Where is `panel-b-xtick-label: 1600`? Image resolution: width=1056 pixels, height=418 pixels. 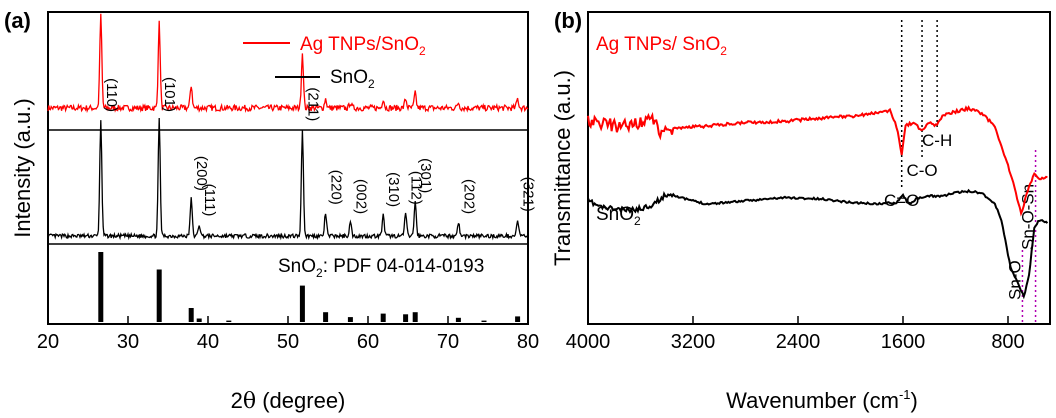
panel-b-xtick-label: 1600 is located at coordinates (903, 342).